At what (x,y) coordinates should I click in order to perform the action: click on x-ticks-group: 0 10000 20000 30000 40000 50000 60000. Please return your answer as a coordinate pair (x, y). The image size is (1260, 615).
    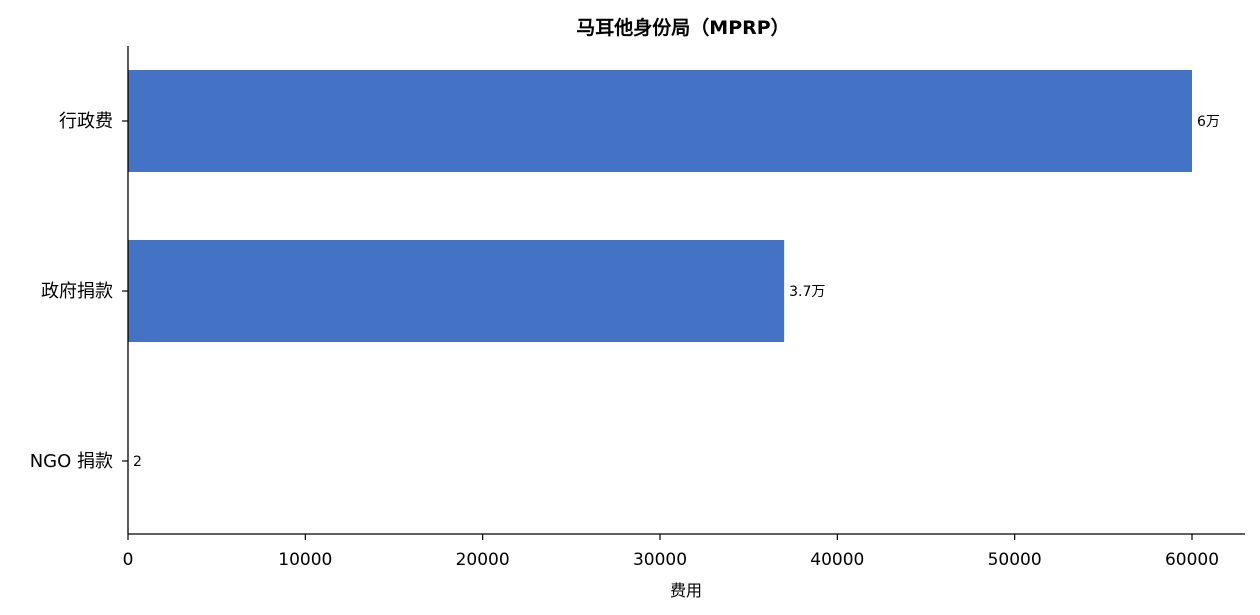
    Looking at the image, I should click on (671, 552).